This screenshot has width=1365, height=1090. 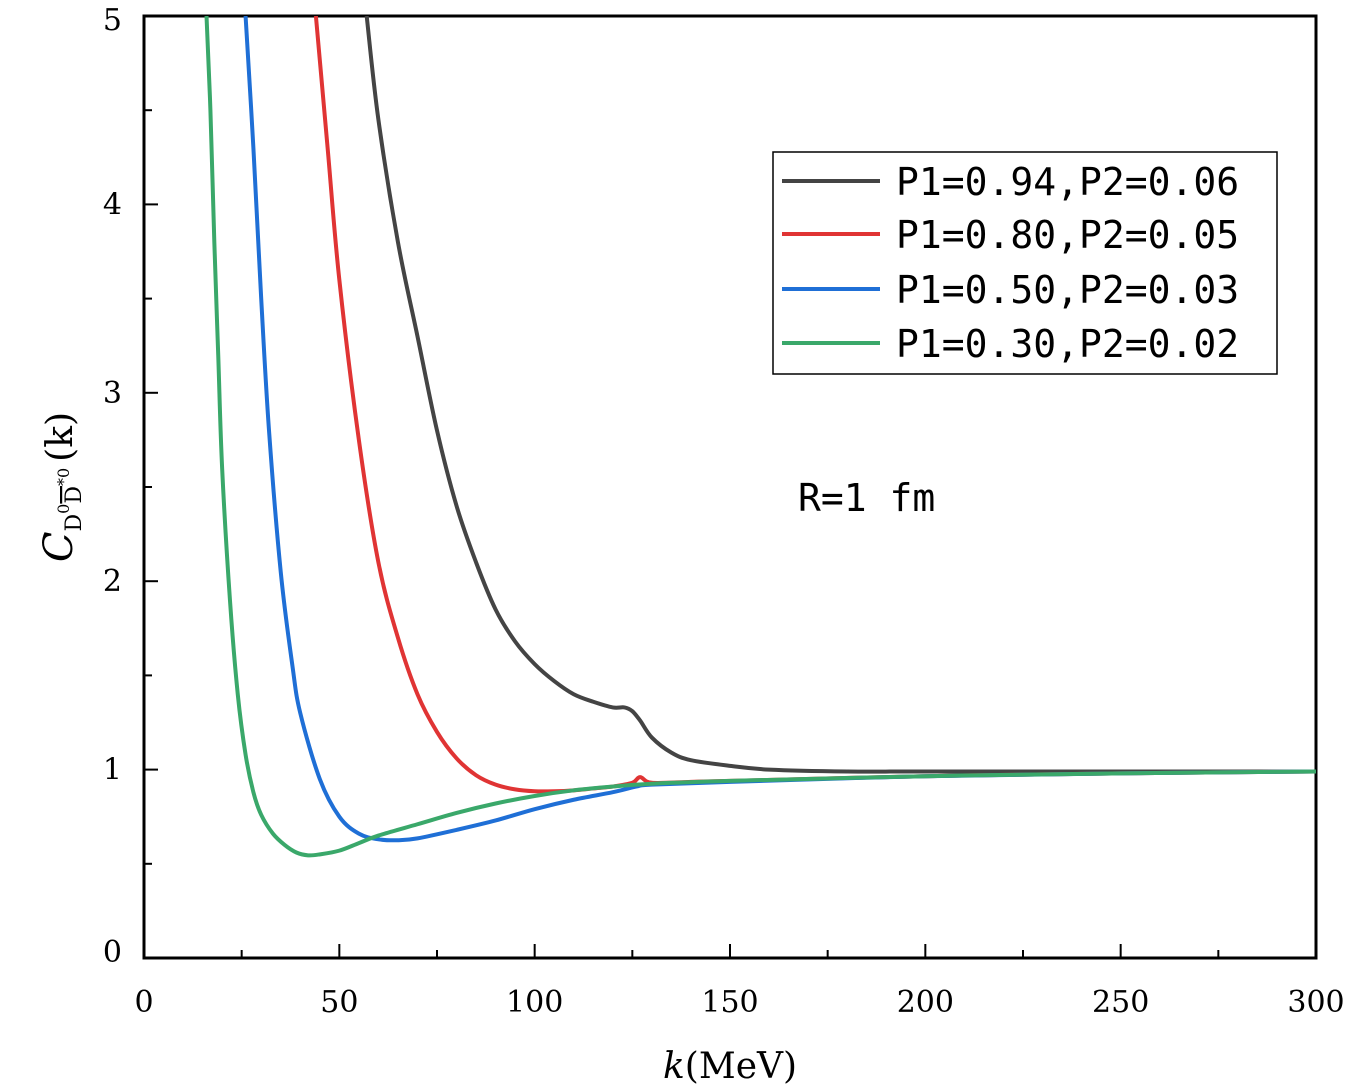 I want to click on x-axis-var: k, so click(x=674, y=1066).